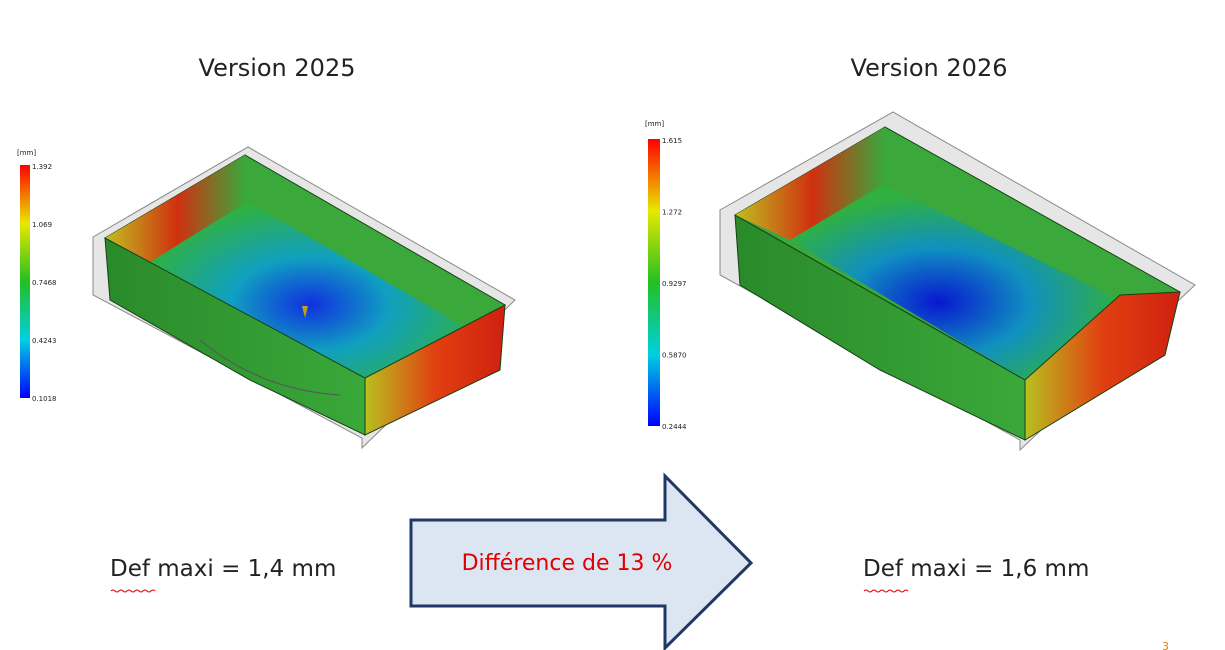 This screenshot has width=1225, height=650. I want to click on legend-tick-label: 0.1018, so click(44, 399).